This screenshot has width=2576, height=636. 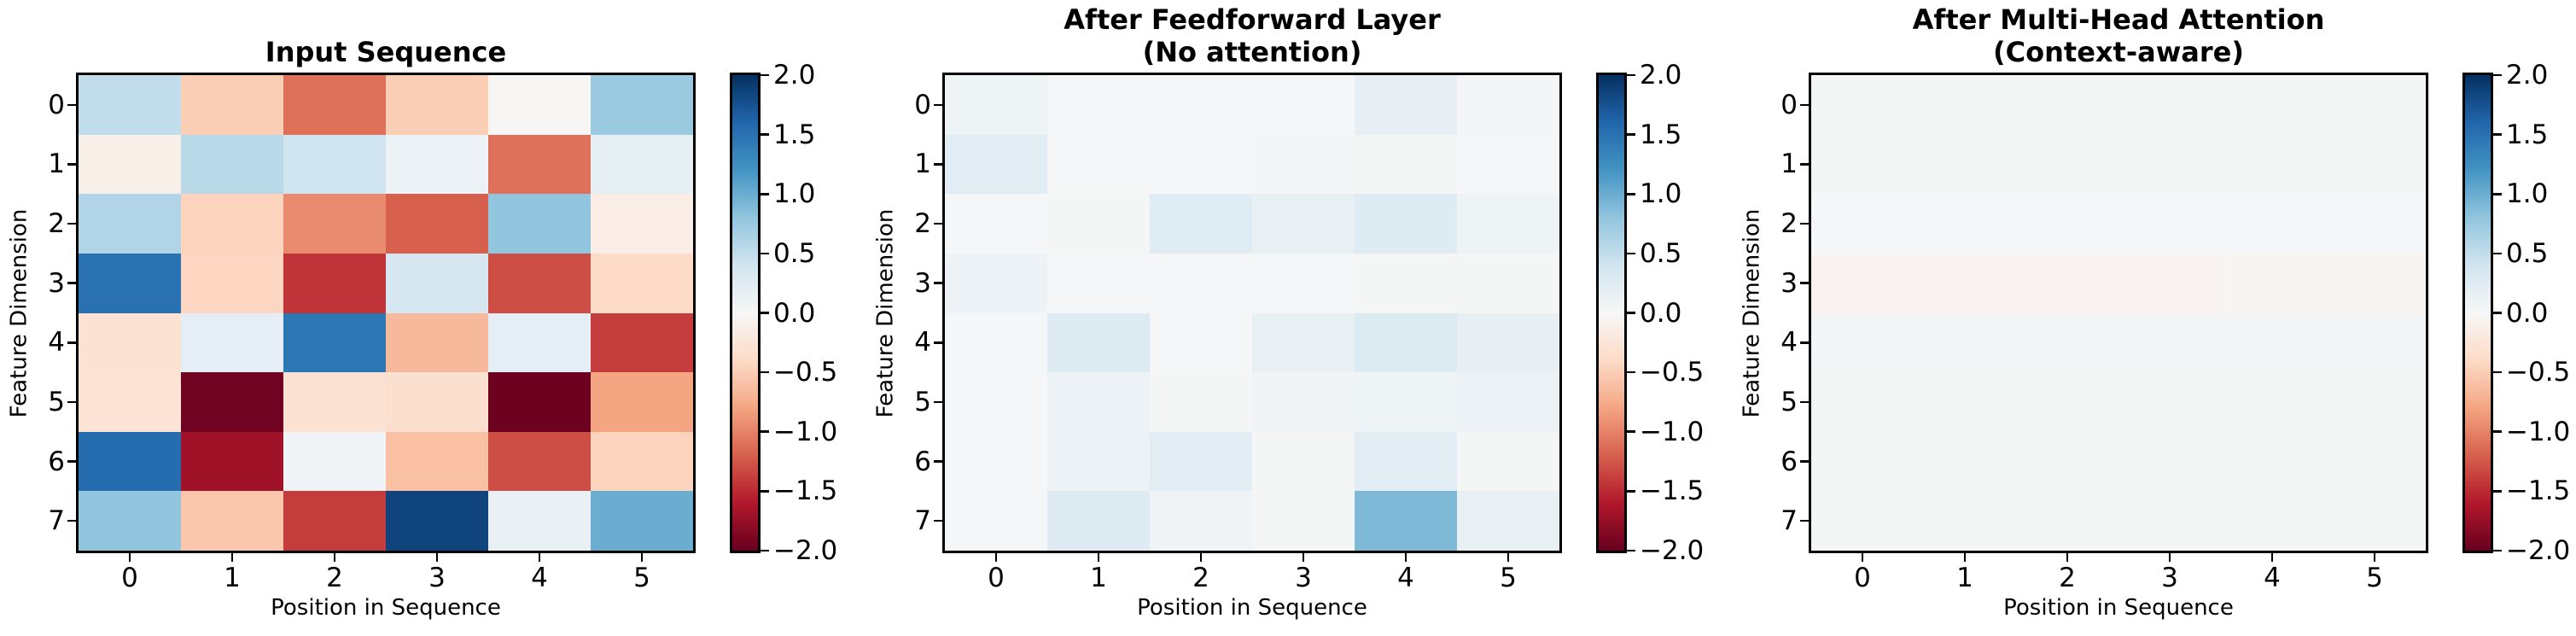 What do you see at coordinates (805, 372) in the screenshot?
I see `colorbar-tick-label: −0.5` at bounding box center [805, 372].